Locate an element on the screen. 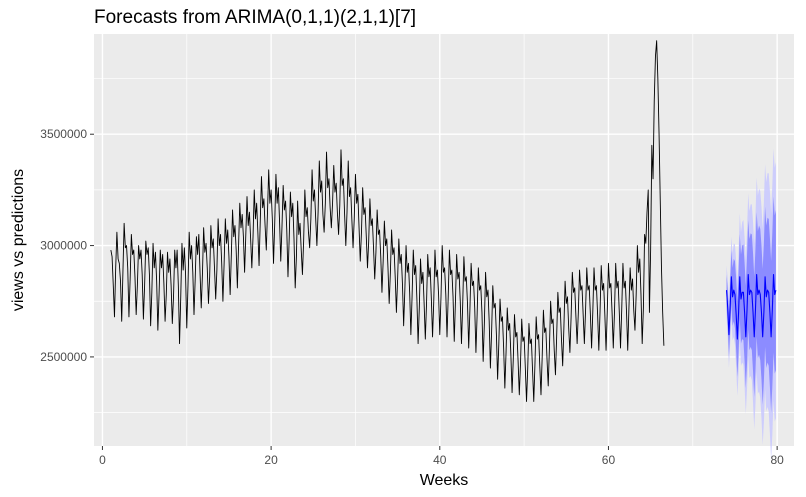 The width and height of the screenshot is (806, 497). chart-title: Forecasts from ARIMA(0,1,1)(2,1,1)[7] is located at coordinates (255, 17).